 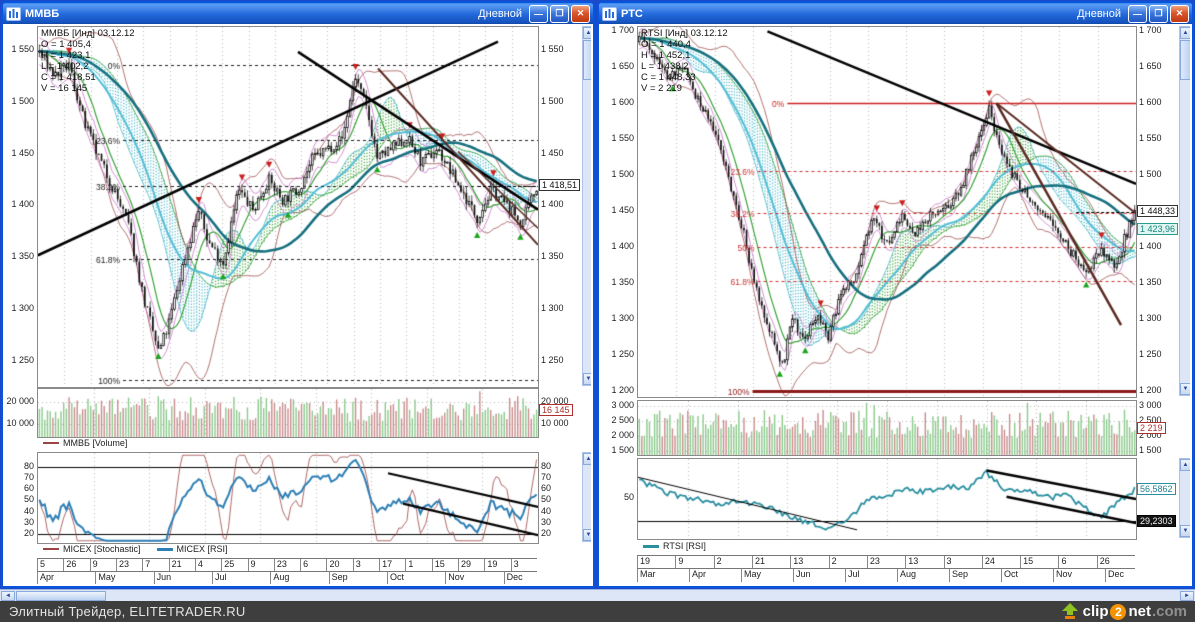 What do you see at coordinates (560, 185) in the screenshot?
I see `highlighted-value-box: 1 418,51` at bounding box center [560, 185].